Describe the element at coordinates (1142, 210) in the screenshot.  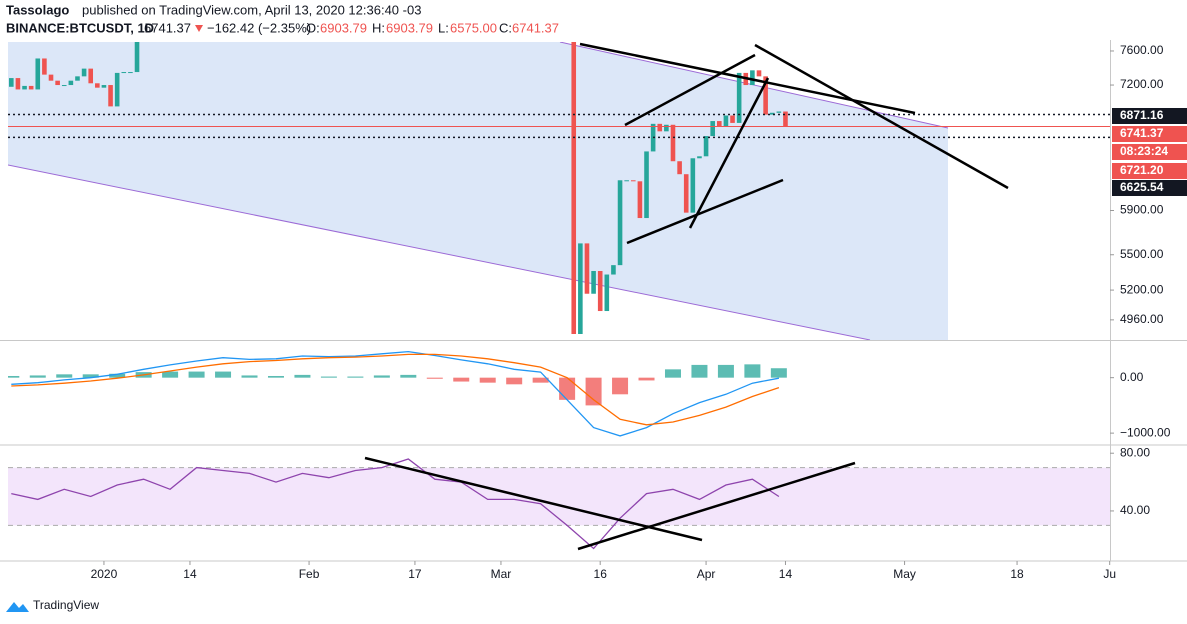
I see `y-tick-label: 5900.00` at that location.